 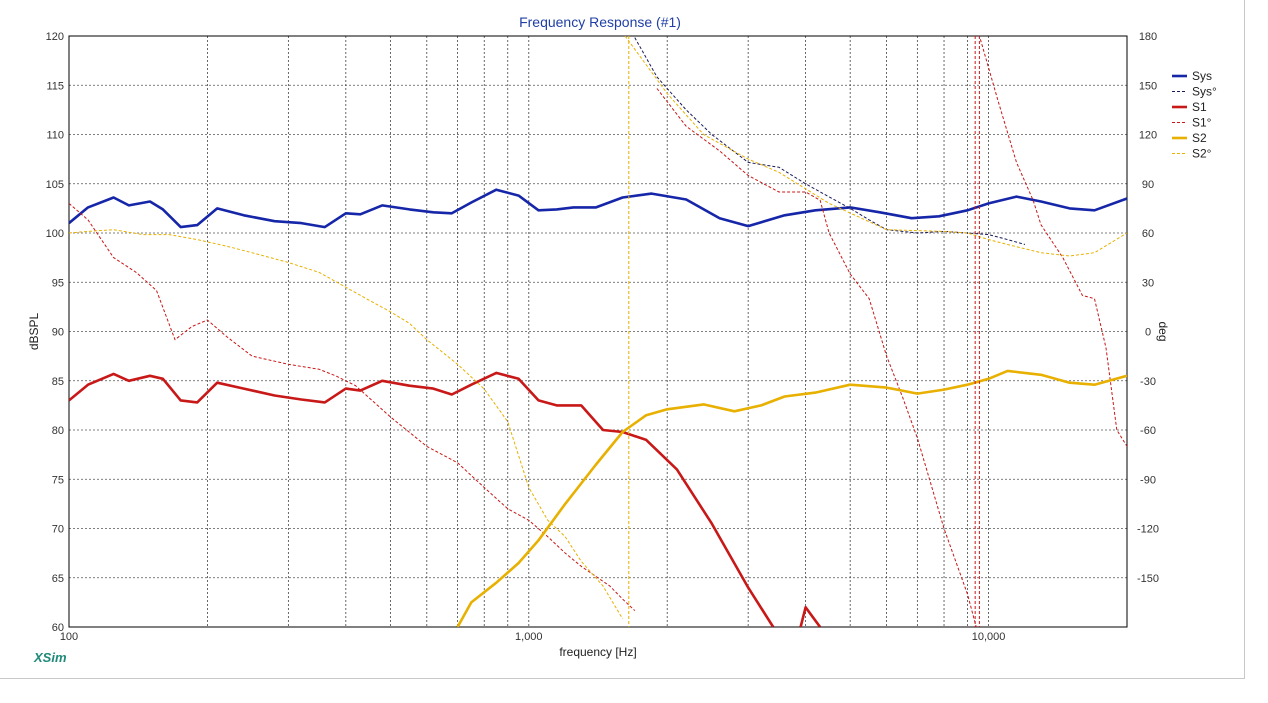 I want to click on y-axis-label: dBSPL, so click(x=34, y=331).